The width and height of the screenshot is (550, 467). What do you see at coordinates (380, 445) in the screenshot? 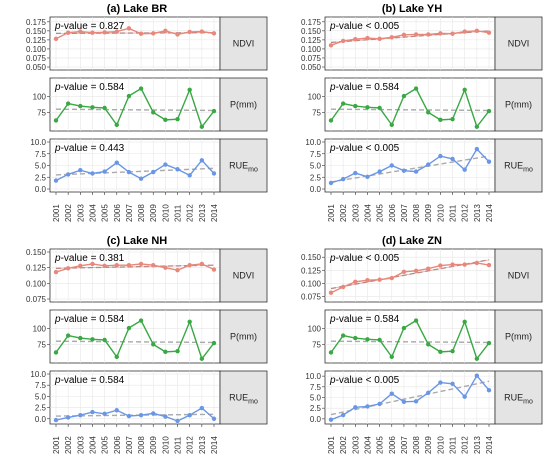
I see `x-tick-label: 2005` at bounding box center [380, 445].